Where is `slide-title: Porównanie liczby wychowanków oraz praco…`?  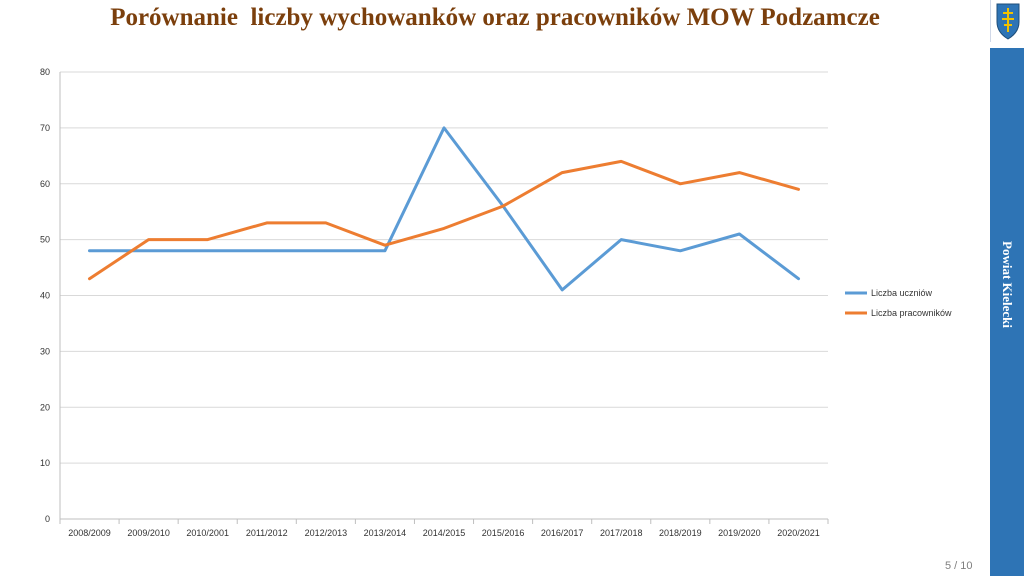 slide-title: Porównanie liczby wychowanków oraz praco… is located at coordinates (495, 17).